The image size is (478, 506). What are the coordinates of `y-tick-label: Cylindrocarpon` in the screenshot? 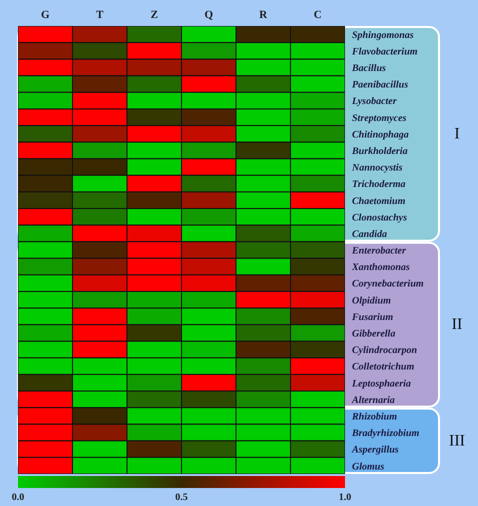 It's located at (385, 350).